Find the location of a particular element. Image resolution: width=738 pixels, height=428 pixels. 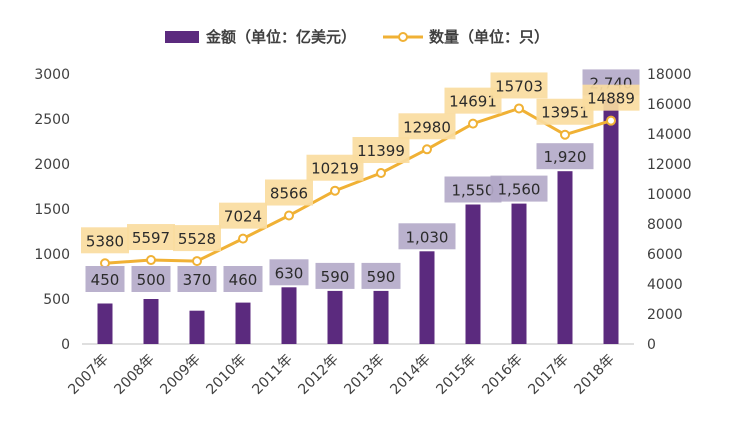

line-data-label: 15703 is located at coordinates (519, 86).